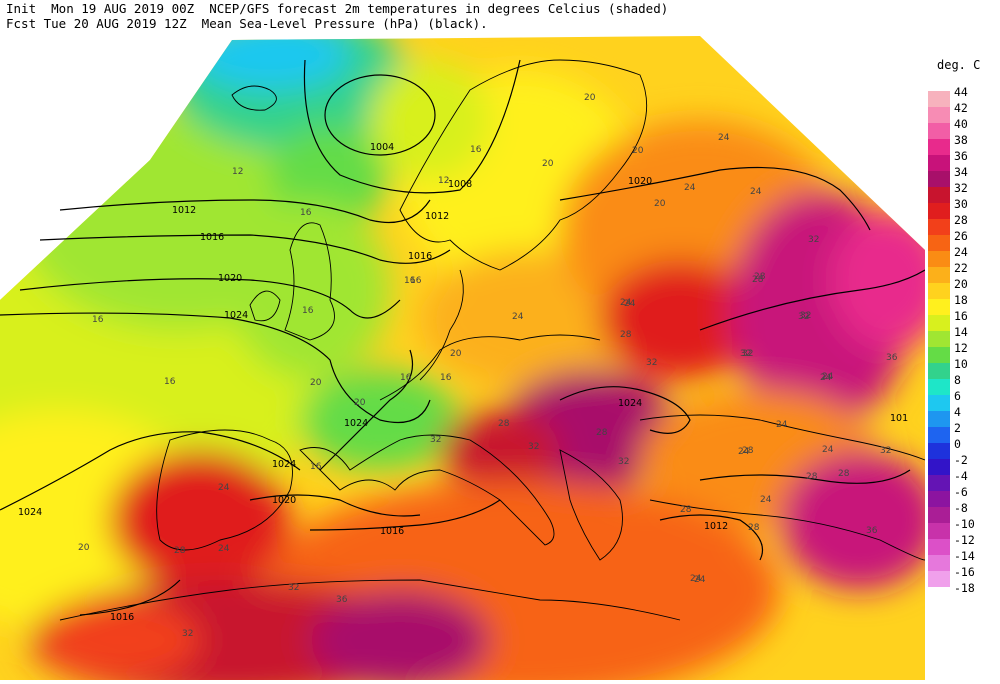 This screenshot has height=684, width=1000. I want to click on legend-label: 38, so click(961, 140).